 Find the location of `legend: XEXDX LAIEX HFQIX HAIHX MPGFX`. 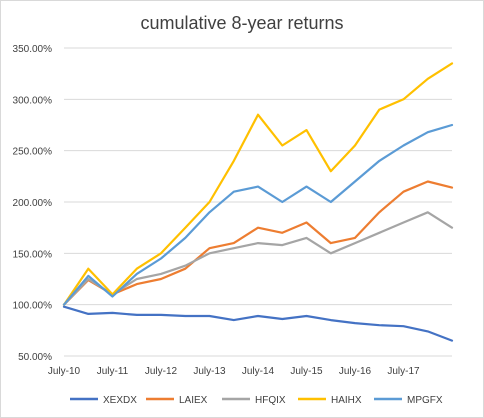

legend: XEXDX LAIEX HFQIX HAIHX MPGFX is located at coordinates (256, 400).